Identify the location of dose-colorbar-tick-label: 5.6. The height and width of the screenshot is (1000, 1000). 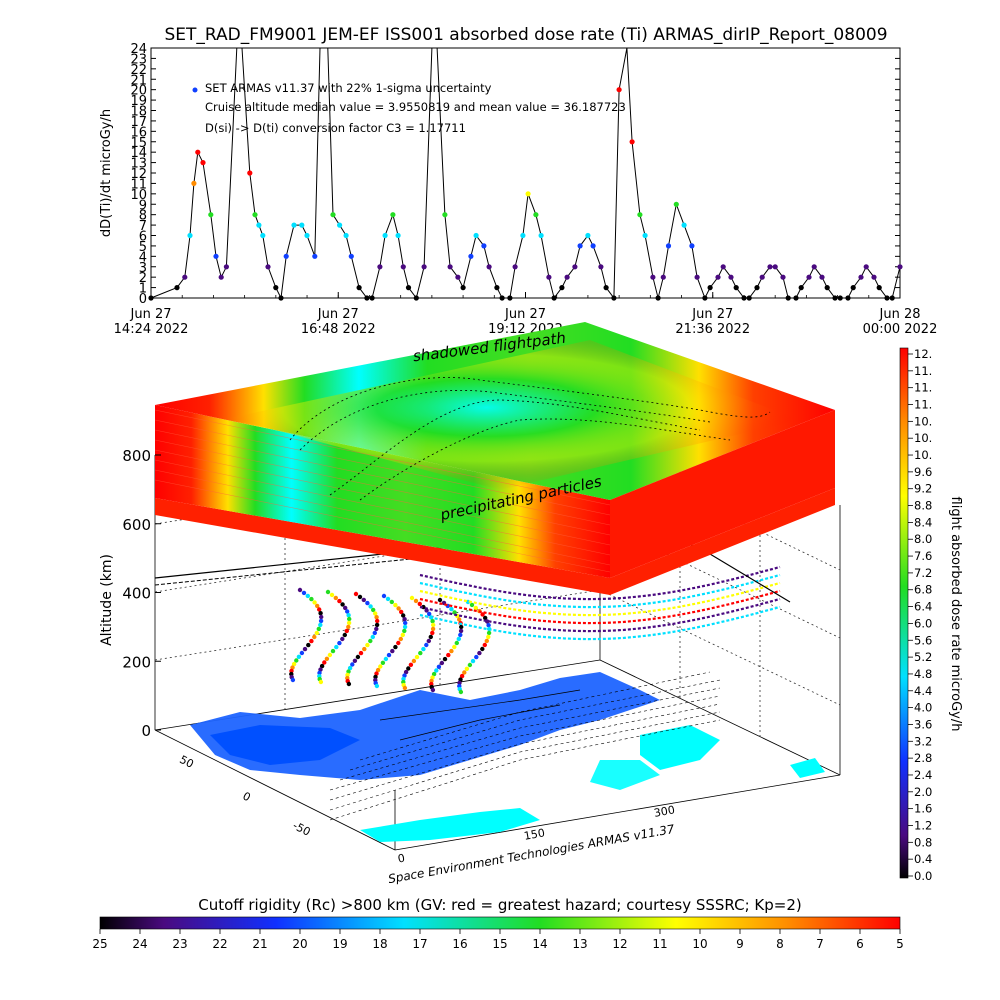
(923, 640).